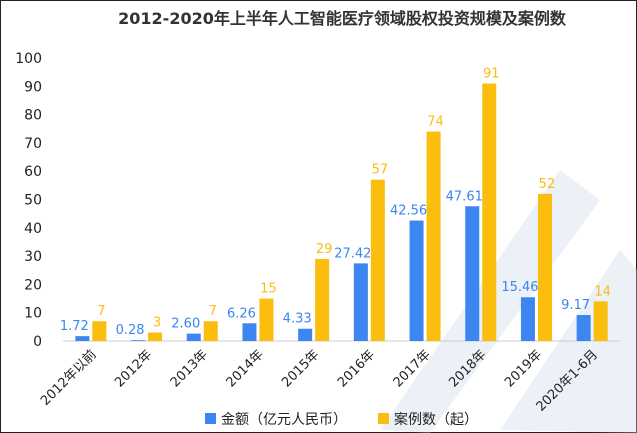 The height and width of the screenshot is (433, 637). Describe the element at coordinates (130, 330) in the screenshot. I see `data-label: 0.28` at that location.